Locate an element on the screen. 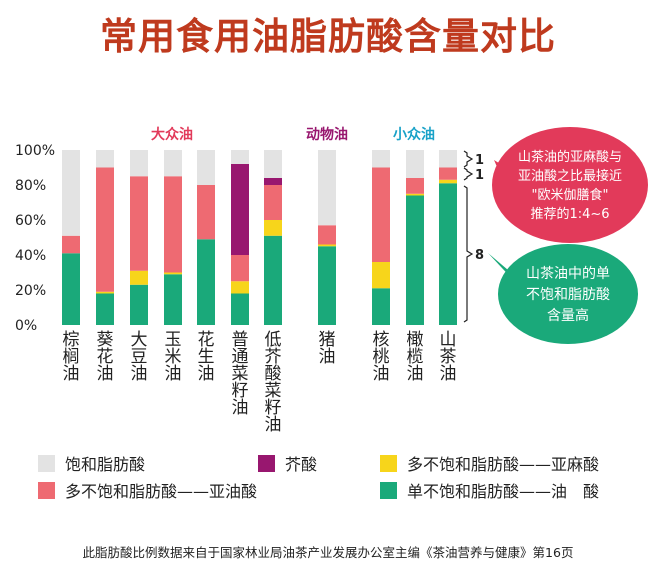  legend-label: 芥酸 is located at coordinates (301, 464).